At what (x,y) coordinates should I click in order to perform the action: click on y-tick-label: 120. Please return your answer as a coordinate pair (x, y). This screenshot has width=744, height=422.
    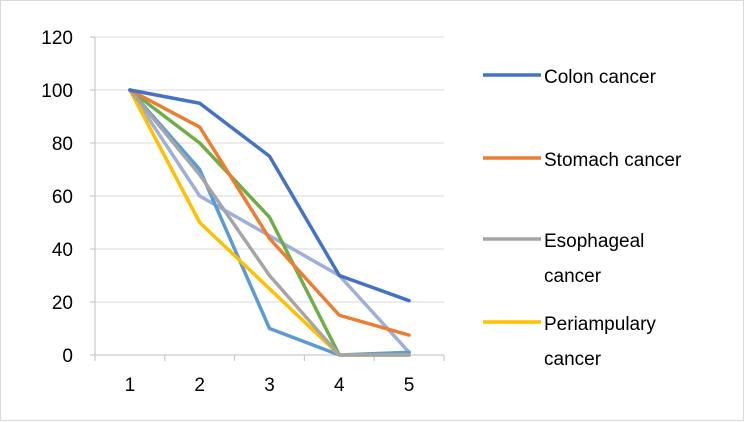
    Looking at the image, I should click on (57, 38).